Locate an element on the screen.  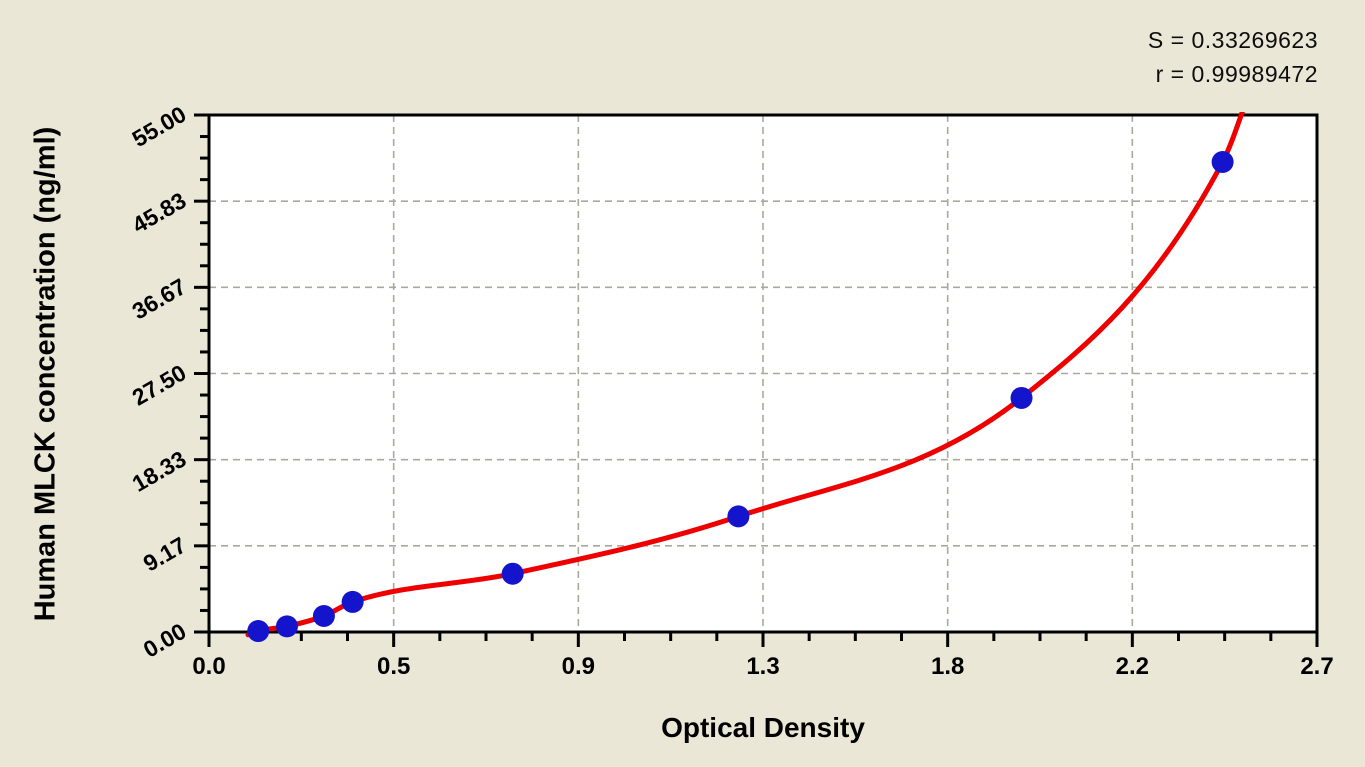
fit-statistics: S = 0.33269623 r = 0.99989472 is located at coordinates (1233, 57).